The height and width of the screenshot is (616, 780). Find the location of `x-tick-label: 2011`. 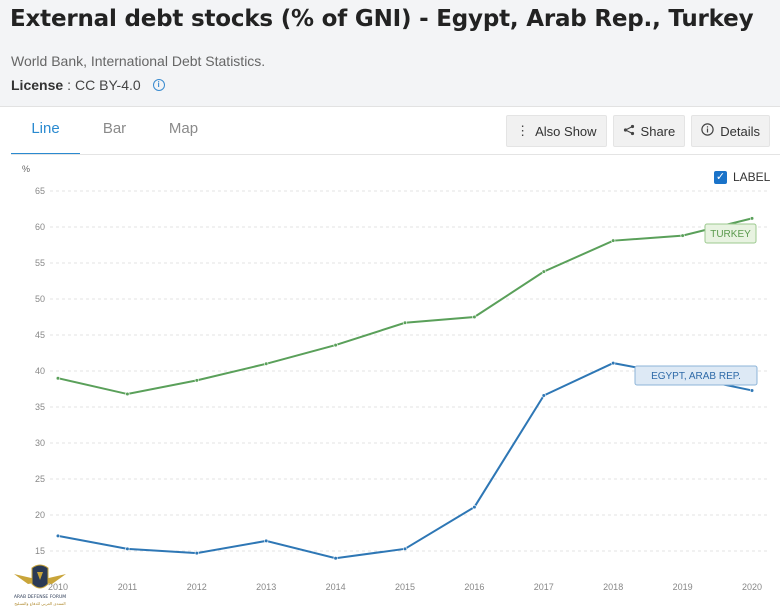

x-tick-label: 2011 is located at coordinates (127, 587).